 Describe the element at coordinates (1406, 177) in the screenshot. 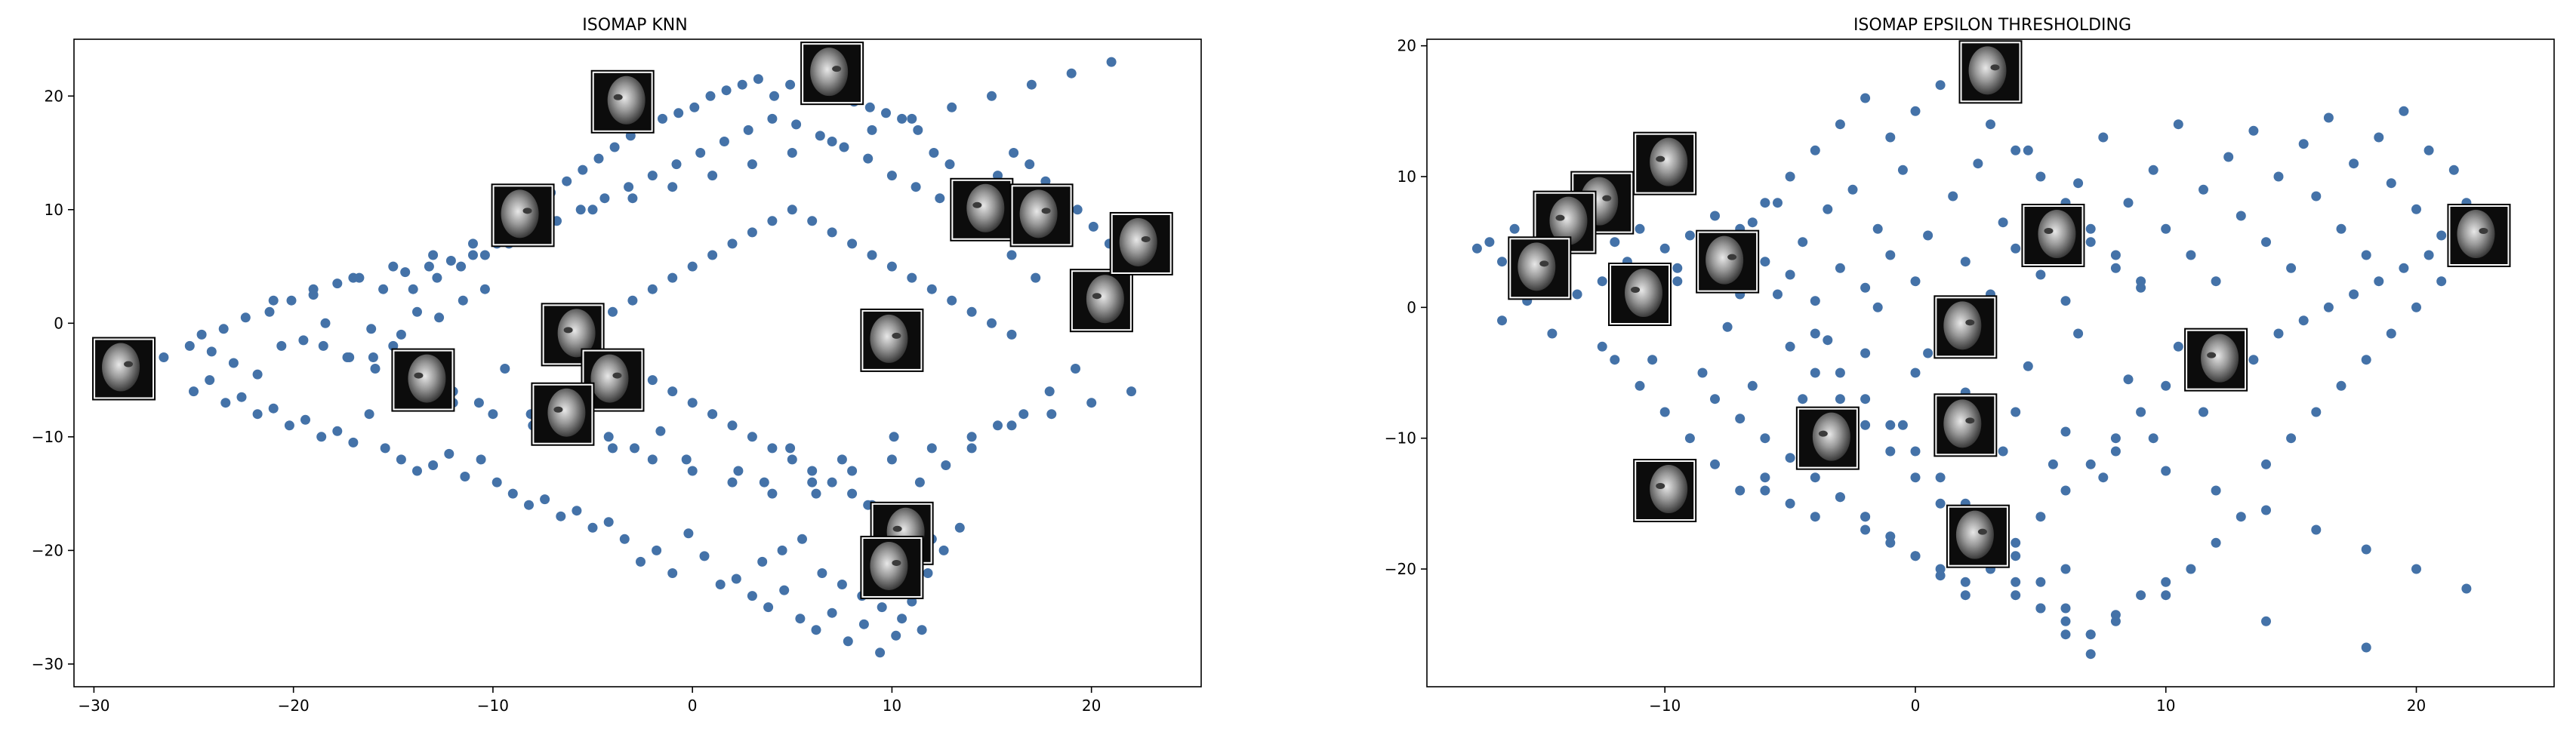

I see `y-tick-label: 10` at that location.